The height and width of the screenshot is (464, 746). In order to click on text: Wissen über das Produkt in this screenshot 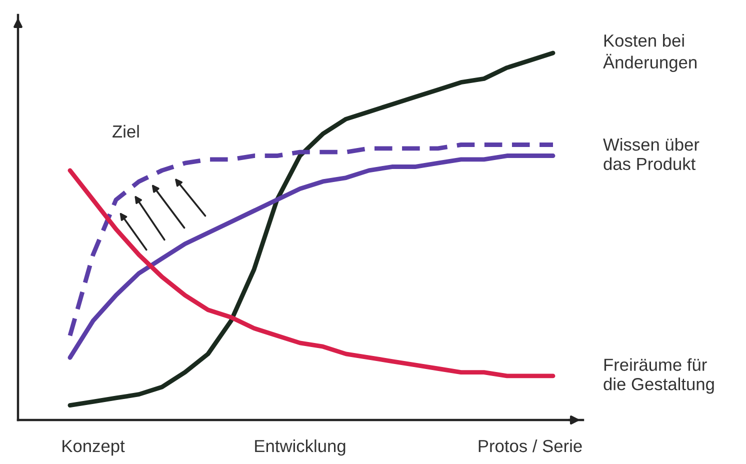, I will do `click(651, 154)`.